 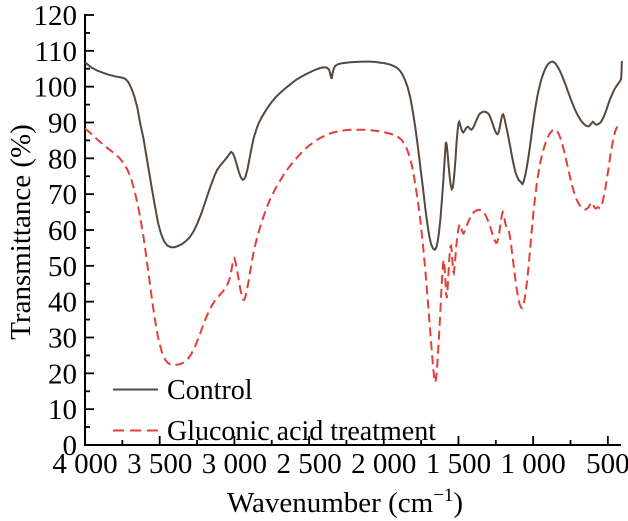 What do you see at coordinates (56, 88) in the screenshot?
I see `y-tick-label: 100` at bounding box center [56, 88].